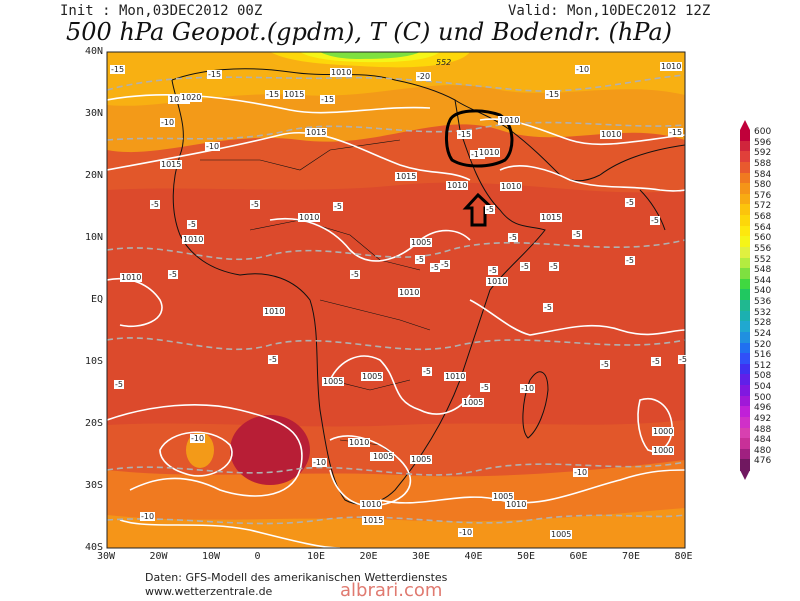  Describe the element at coordinates (763, 227) in the screenshot. I see `colorbar-label: 564` at that location.